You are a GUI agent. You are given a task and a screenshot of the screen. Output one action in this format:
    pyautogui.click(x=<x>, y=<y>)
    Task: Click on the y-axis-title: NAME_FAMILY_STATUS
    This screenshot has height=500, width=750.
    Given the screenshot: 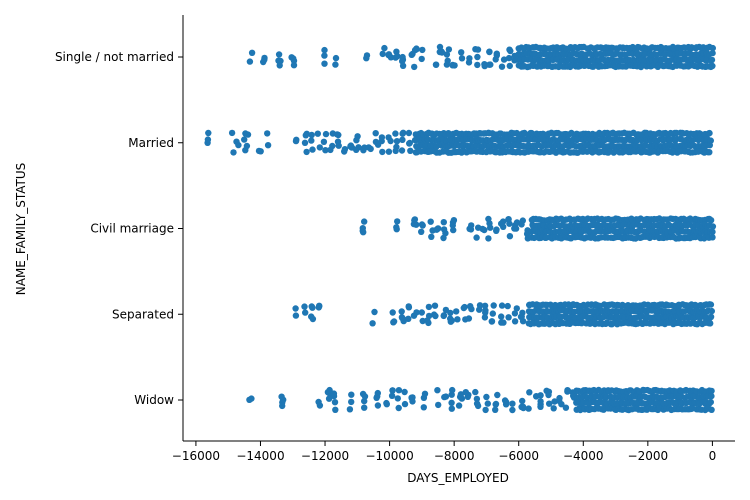 What is the action you would take?
    pyautogui.click(x=21, y=229)
    